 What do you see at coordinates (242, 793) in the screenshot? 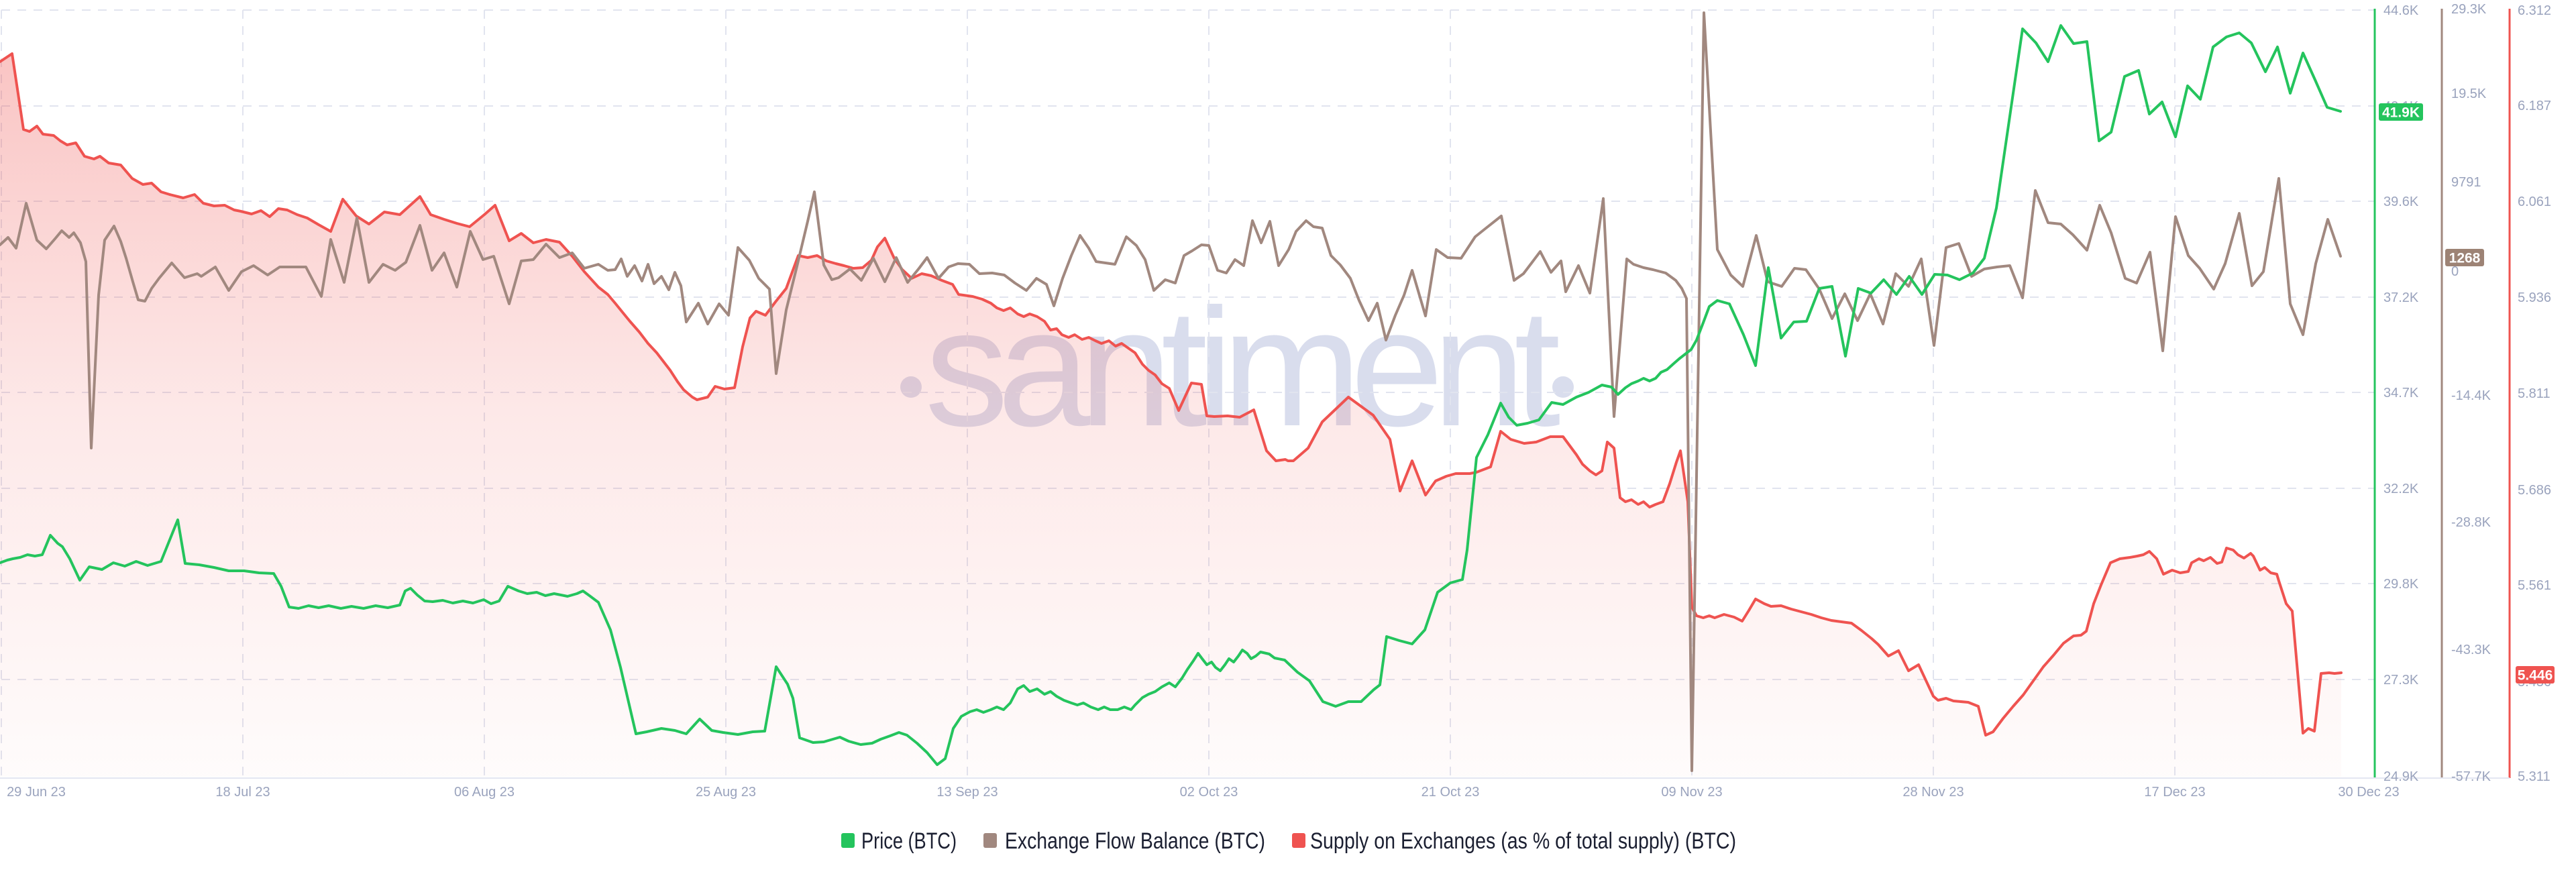
I see `svg-text: 18 Jul 23` at bounding box center [242, 793].